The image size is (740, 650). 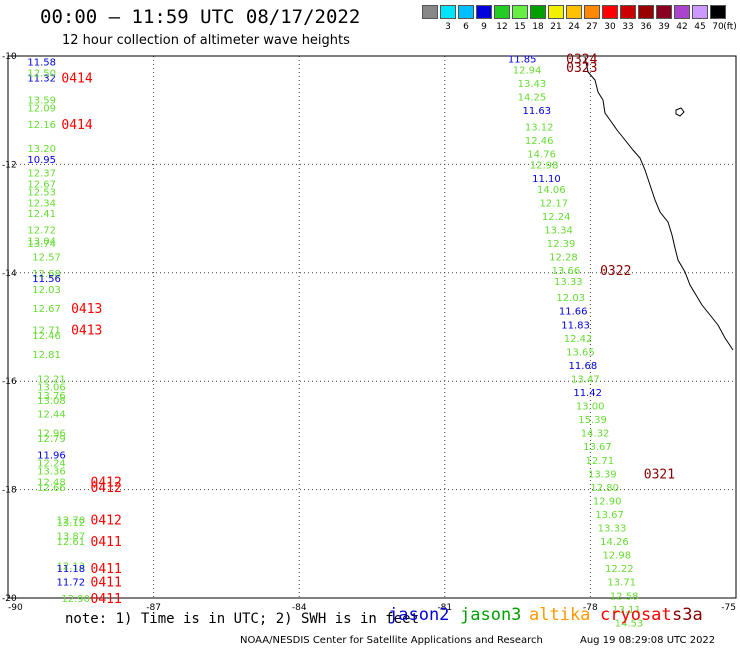 I want to click on x-tick-label: -87, so click(x=153, y=608).